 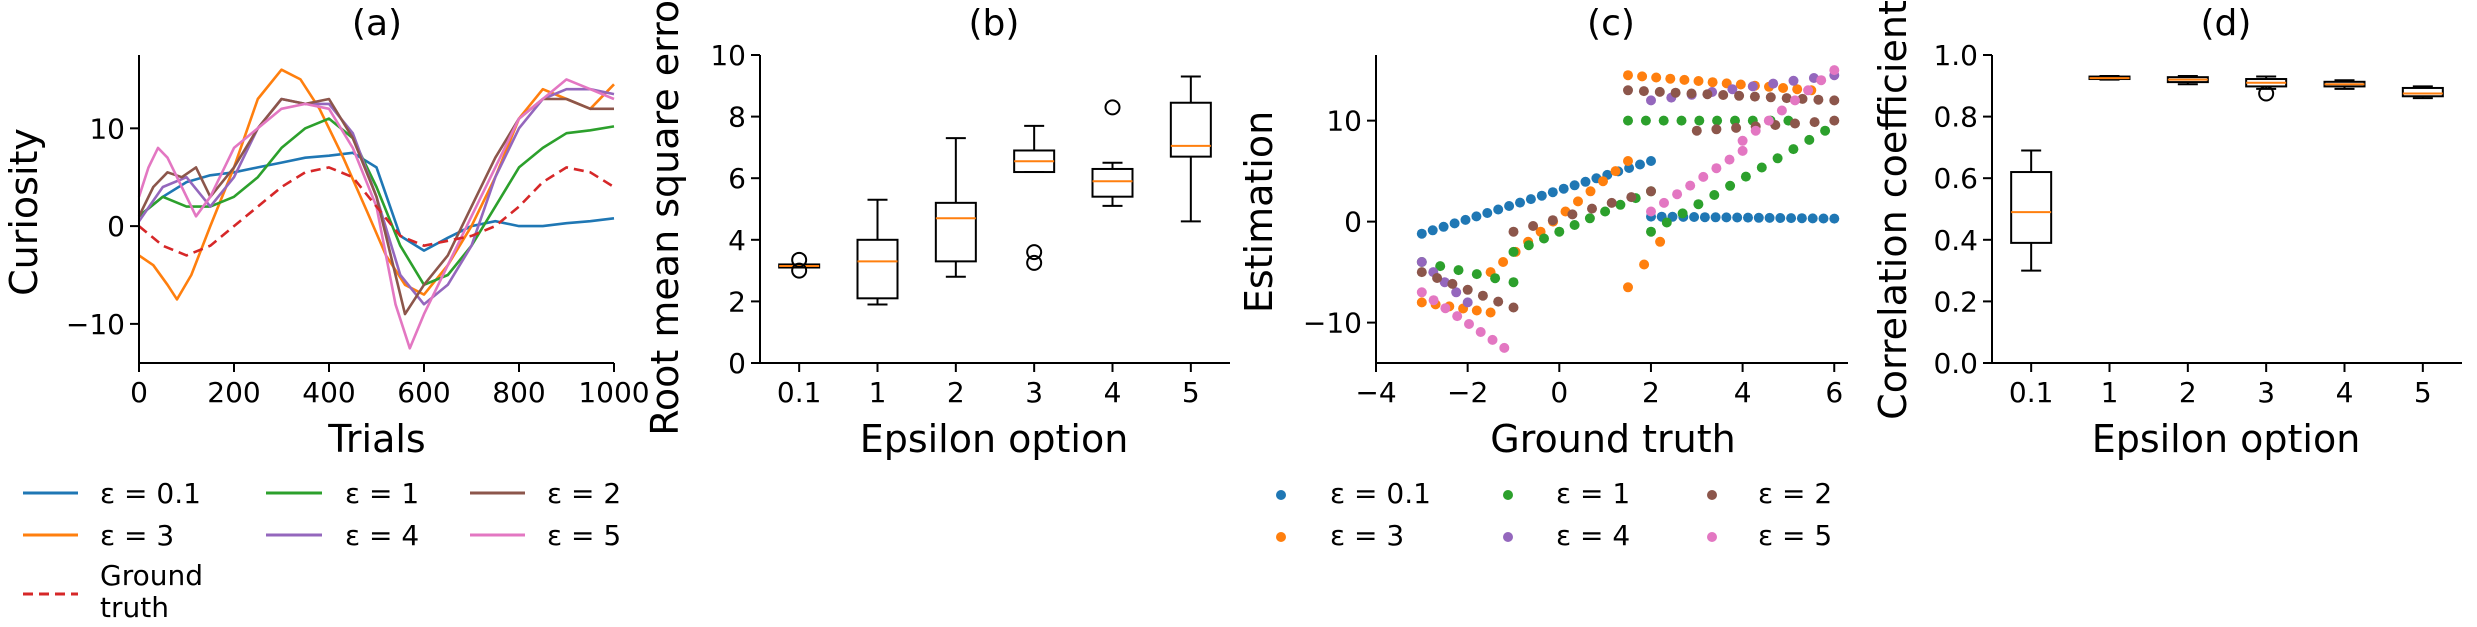 I want to click on legend-a-label: ε = 0.1, so click(x=150, y=493).